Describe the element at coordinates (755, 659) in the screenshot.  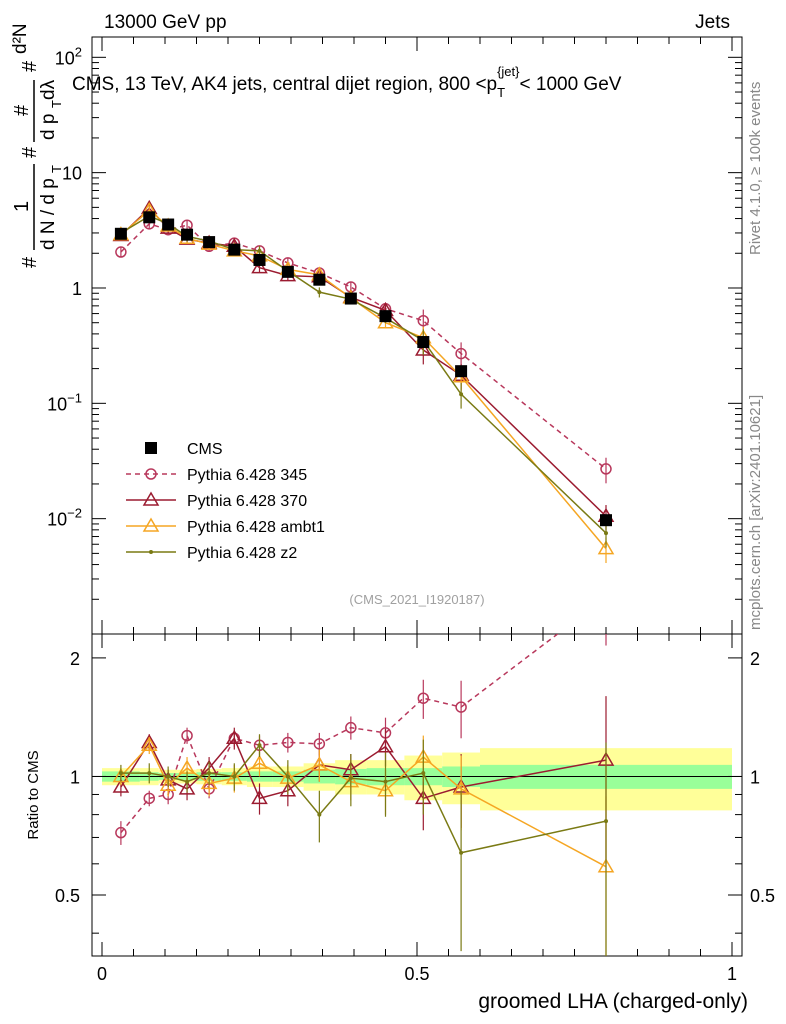
I see `y-tick-label-ratio-right: 2` at that location.